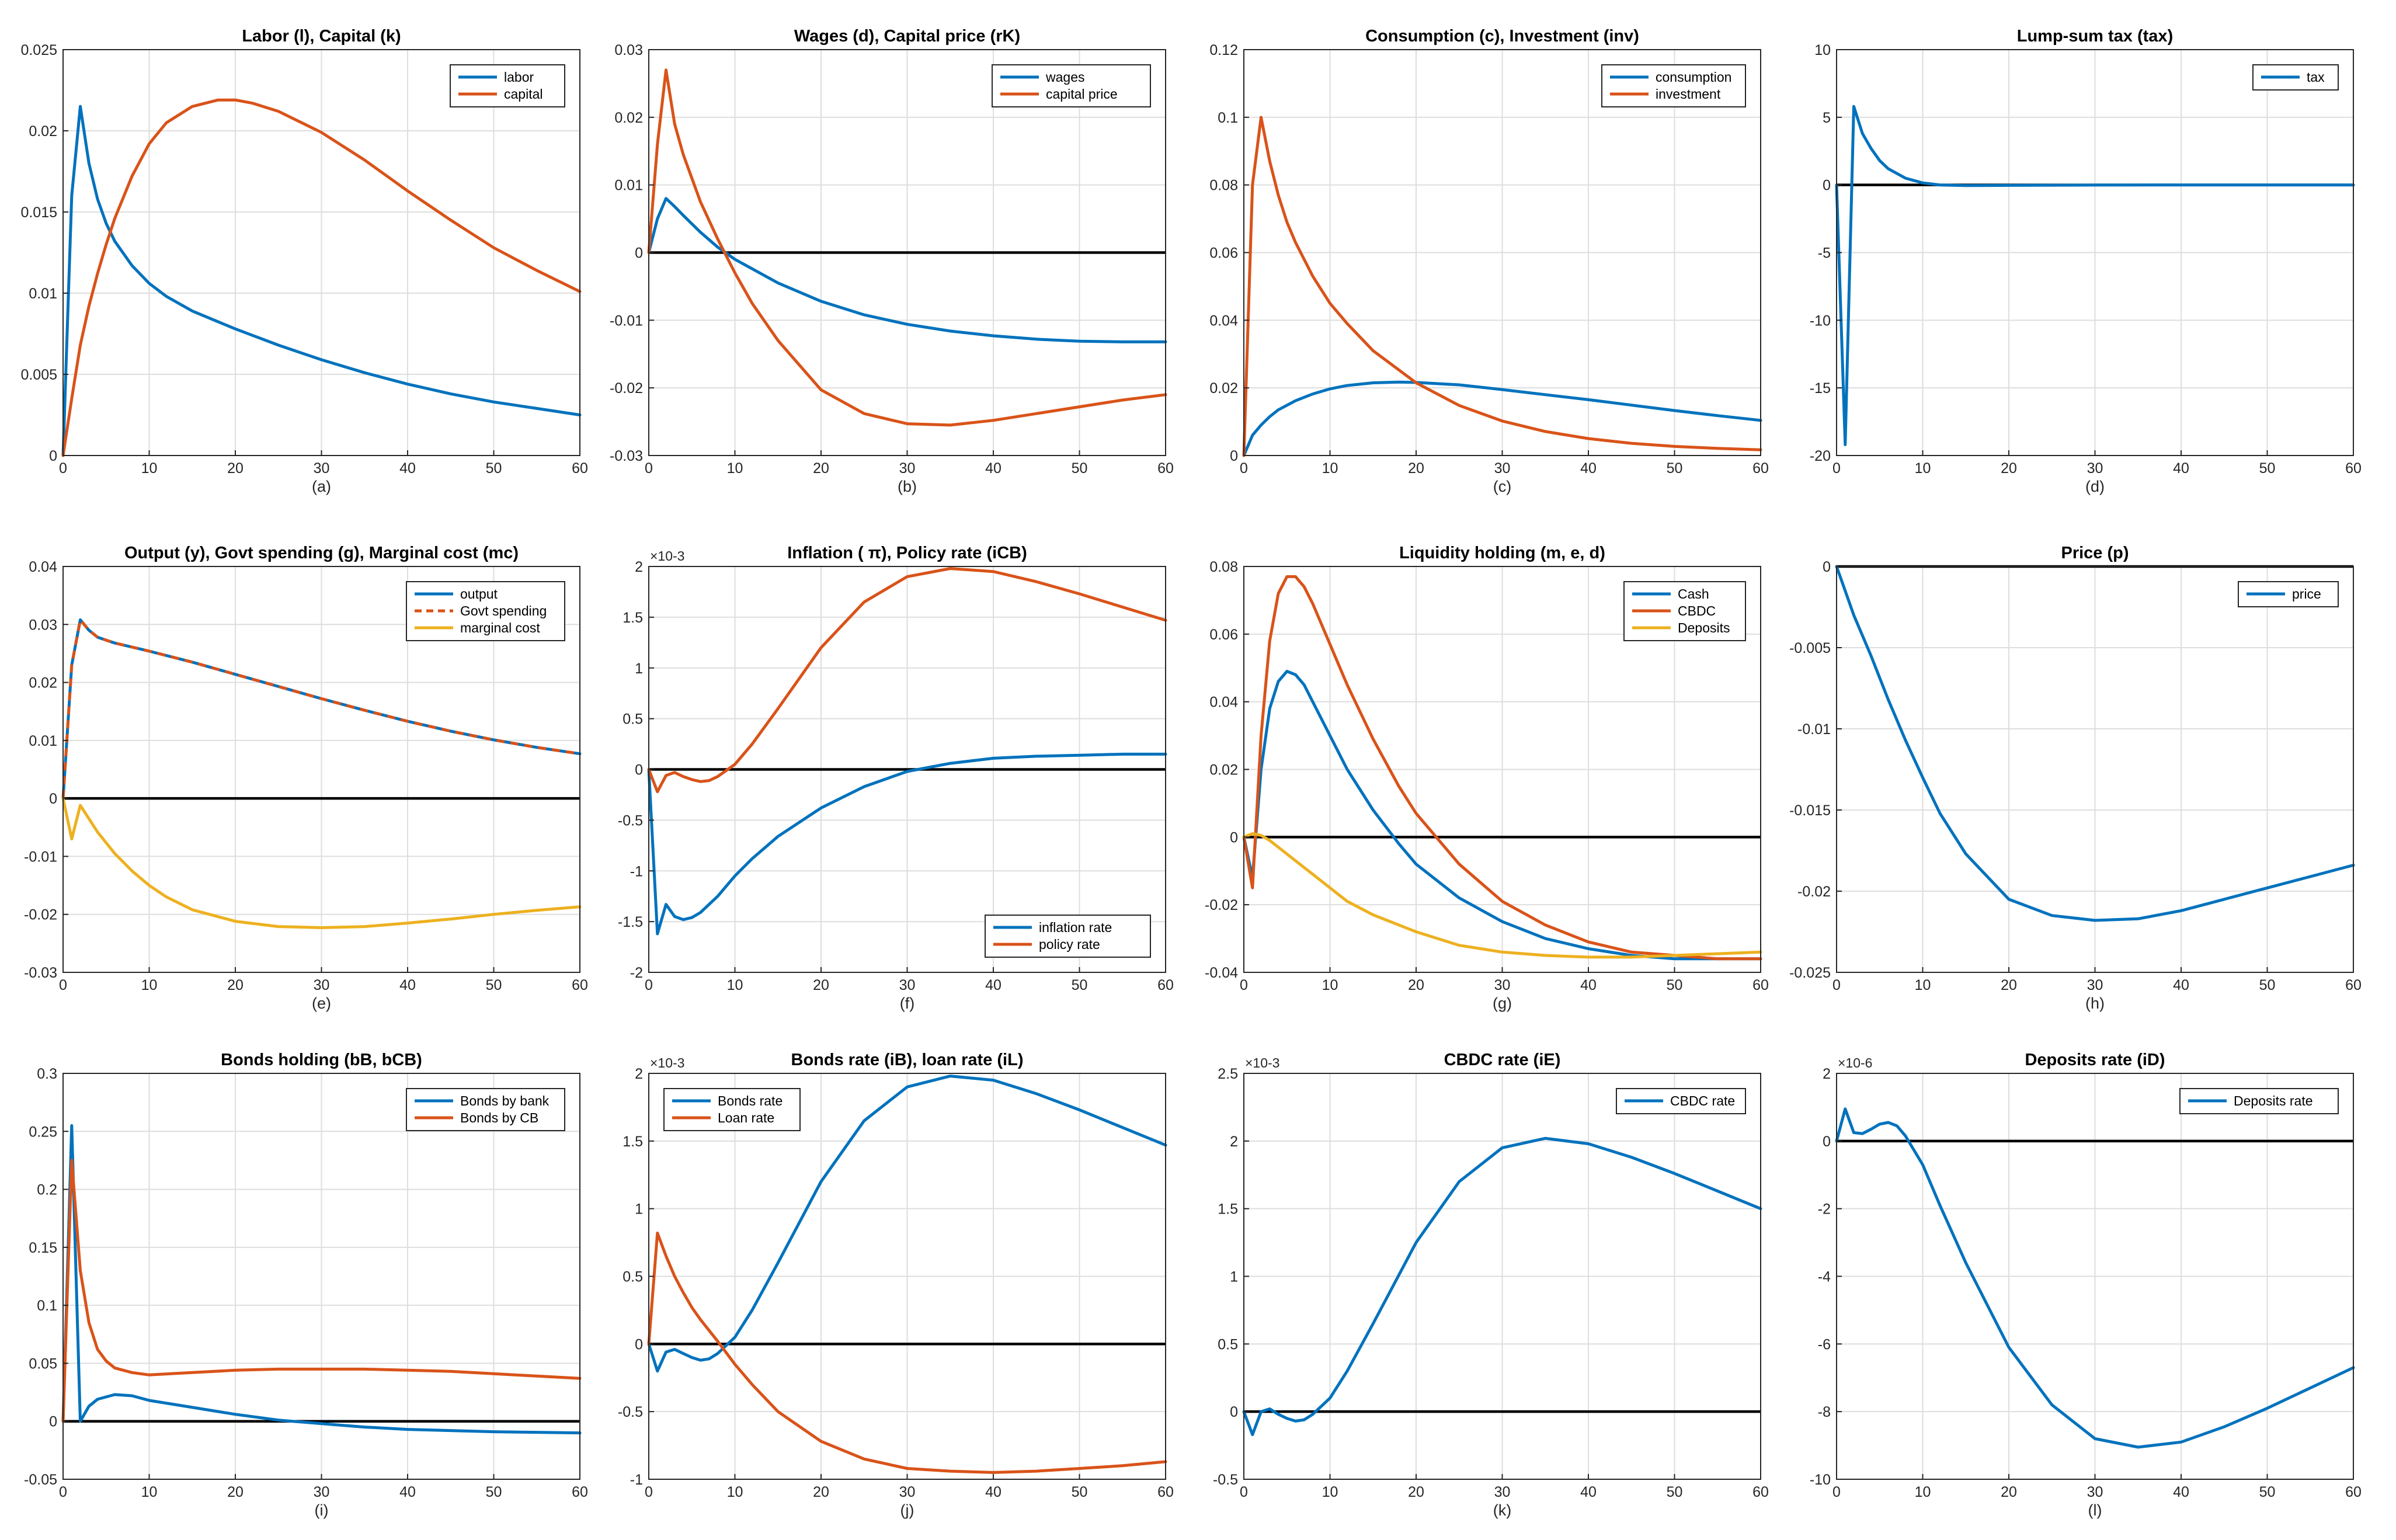  What do you see at coordinates (1416, 1492) in the screenshot?
I see `subplot-k-x-tick-label: 20` at bounding box center [1416, 1492].